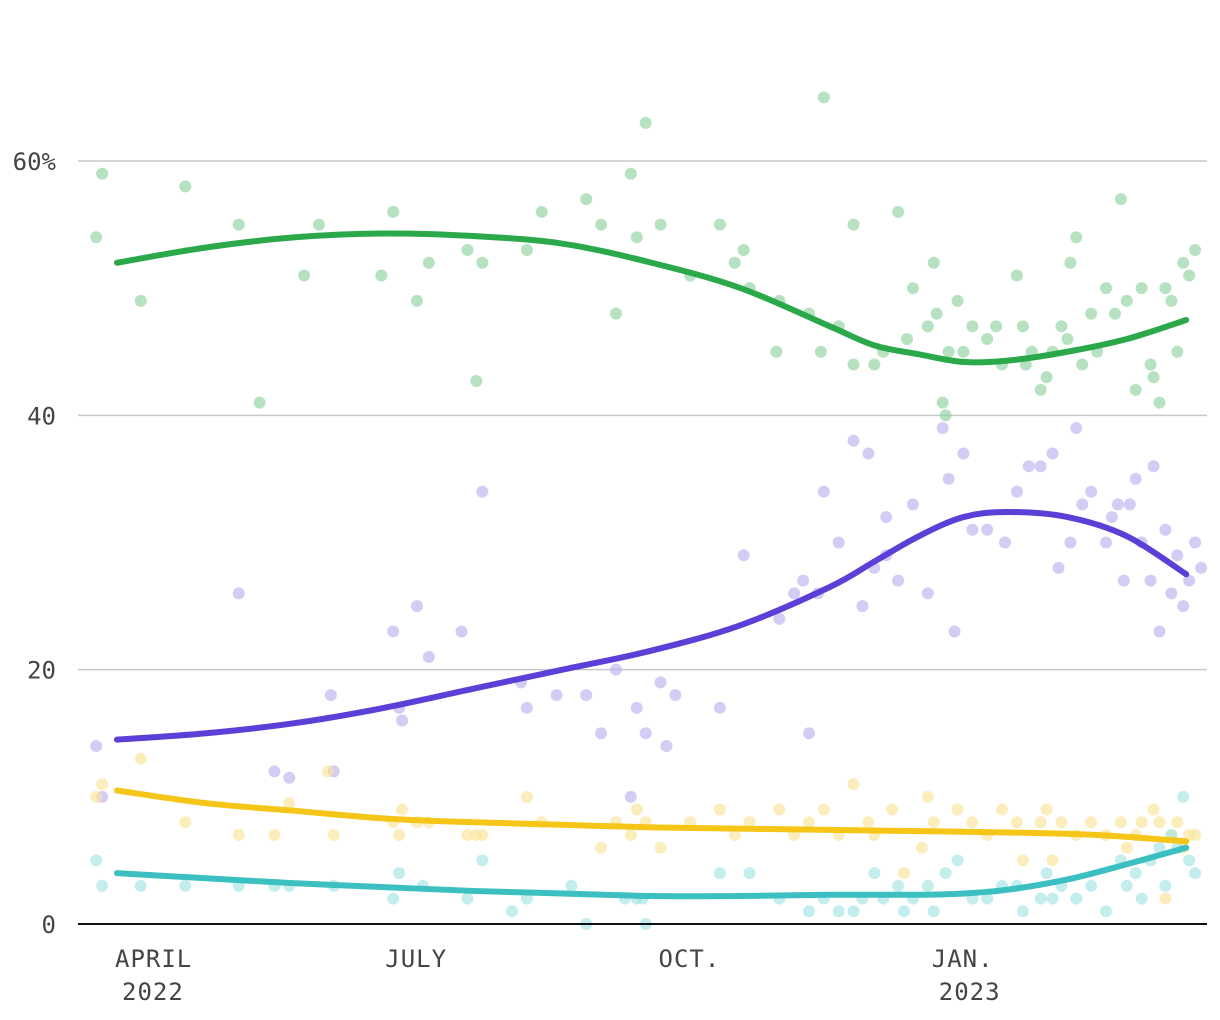  I want to click on y-tick-label: 40, so click(41, 416).